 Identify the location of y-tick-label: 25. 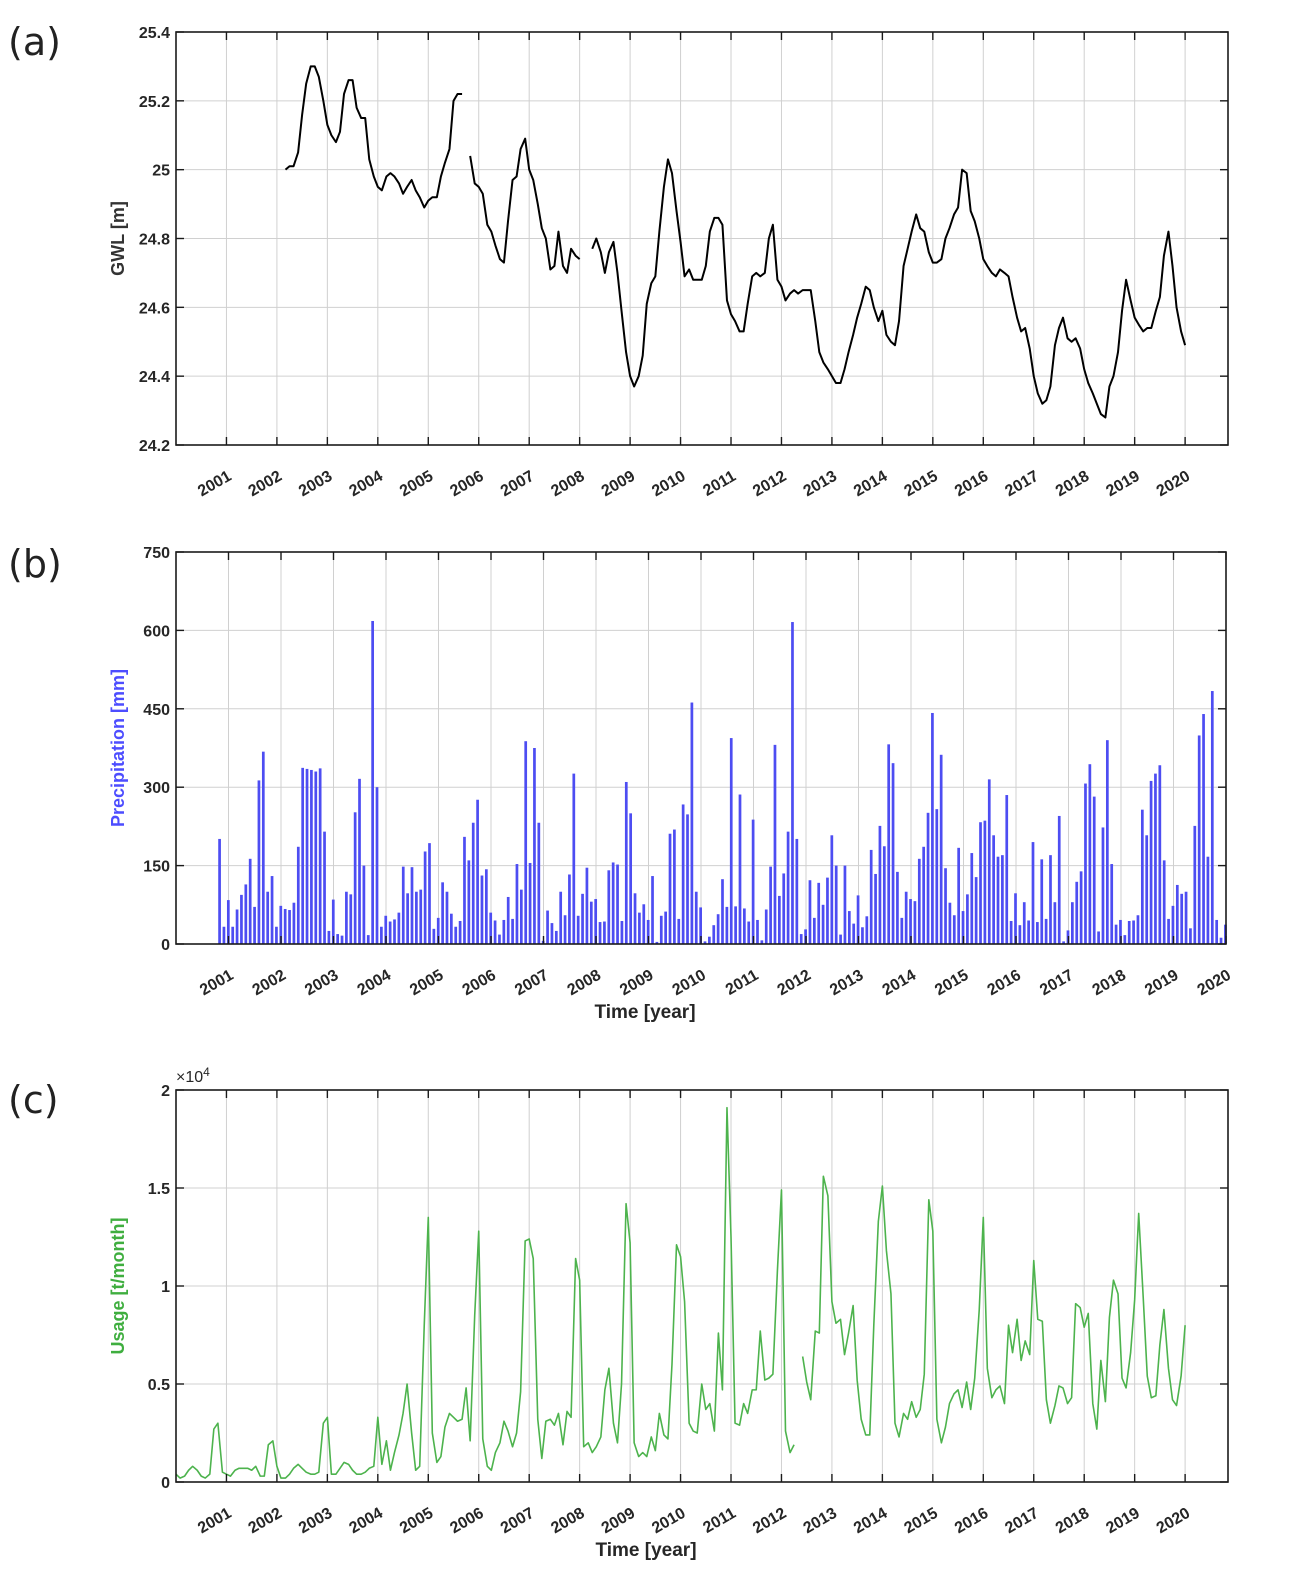
(161, 171).